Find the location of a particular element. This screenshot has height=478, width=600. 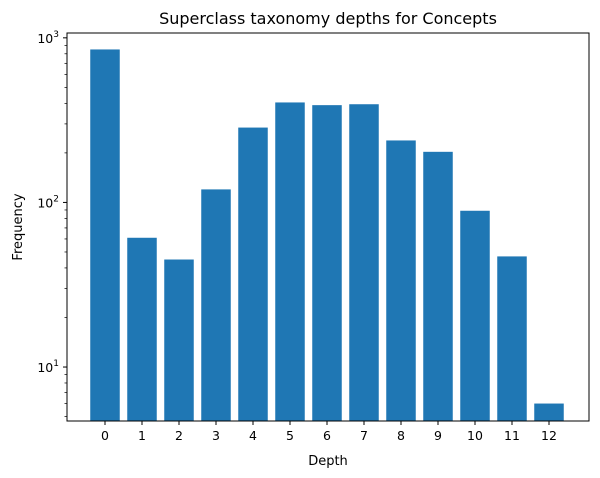

y-tick-label: 10¹ is located at coordinates (48, 367).